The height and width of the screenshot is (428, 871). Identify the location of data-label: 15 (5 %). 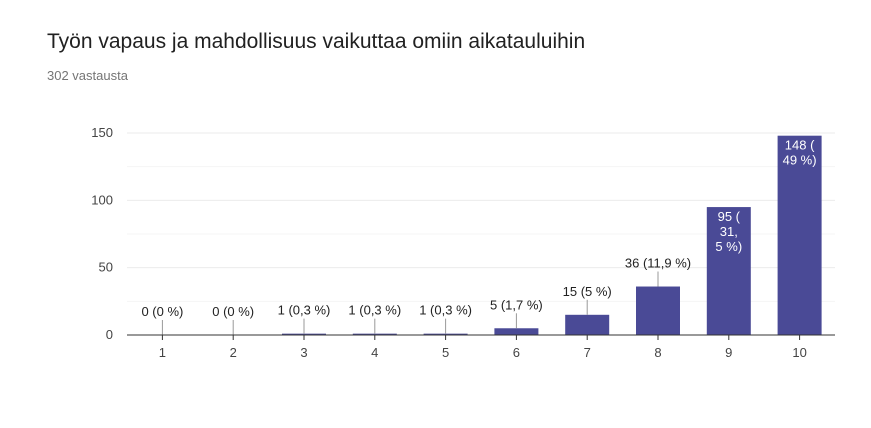
(587, 291).